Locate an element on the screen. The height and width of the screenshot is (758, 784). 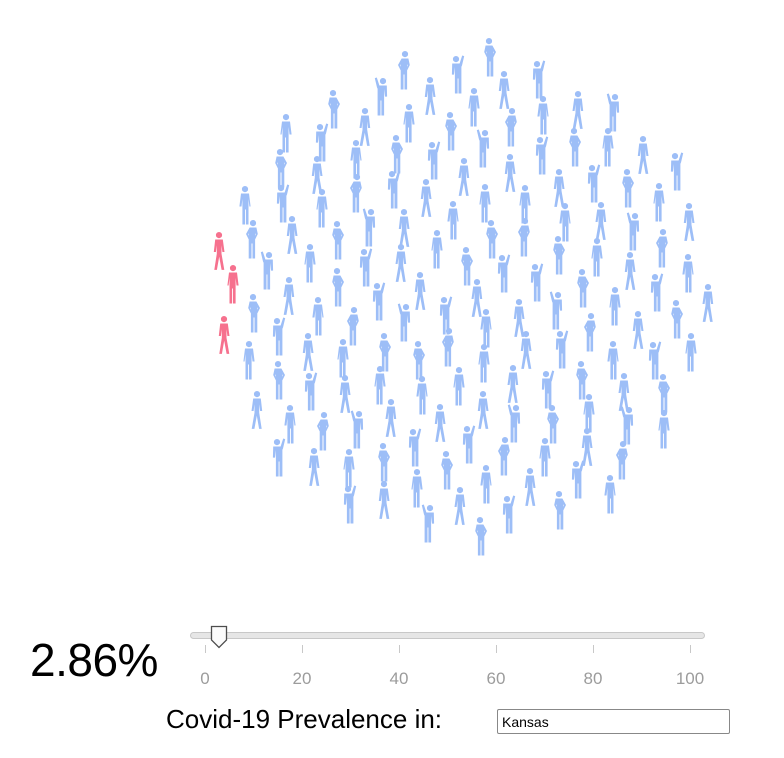
slider-thumb is located at coordinates (219, 637).